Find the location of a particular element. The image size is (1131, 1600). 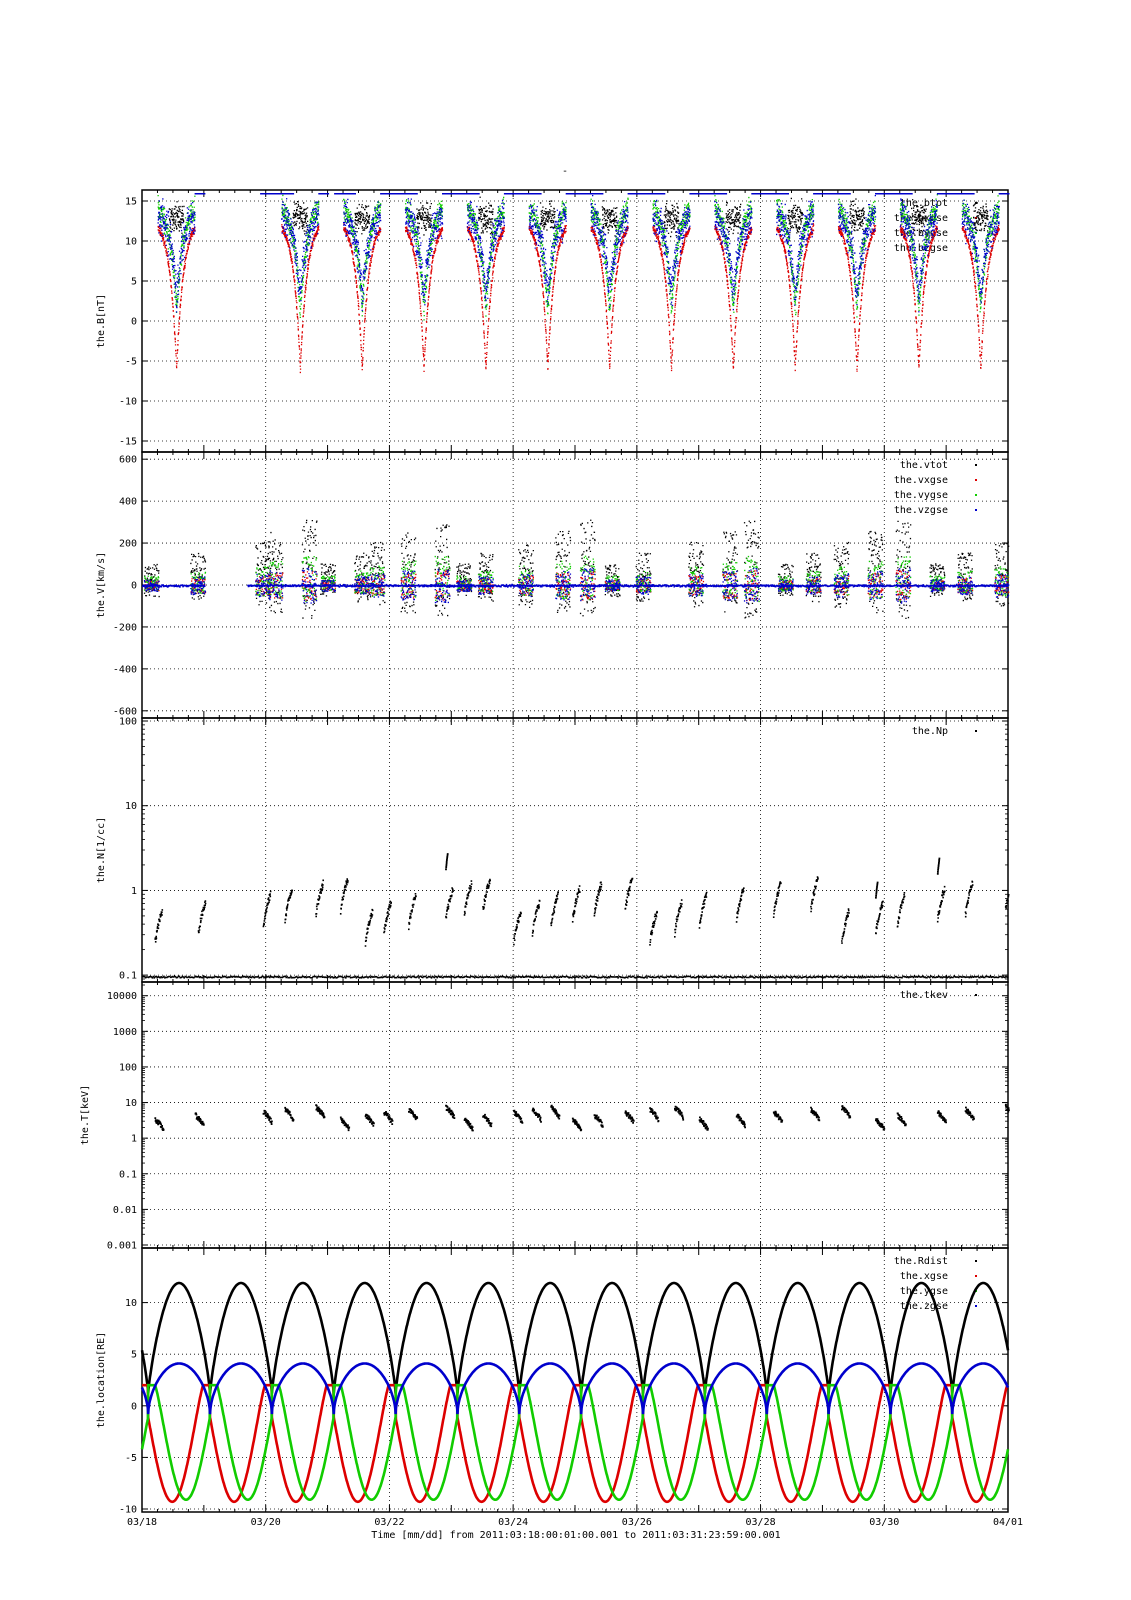

y-axis-title: the.B[nT] is located at coordinates (101, 321).